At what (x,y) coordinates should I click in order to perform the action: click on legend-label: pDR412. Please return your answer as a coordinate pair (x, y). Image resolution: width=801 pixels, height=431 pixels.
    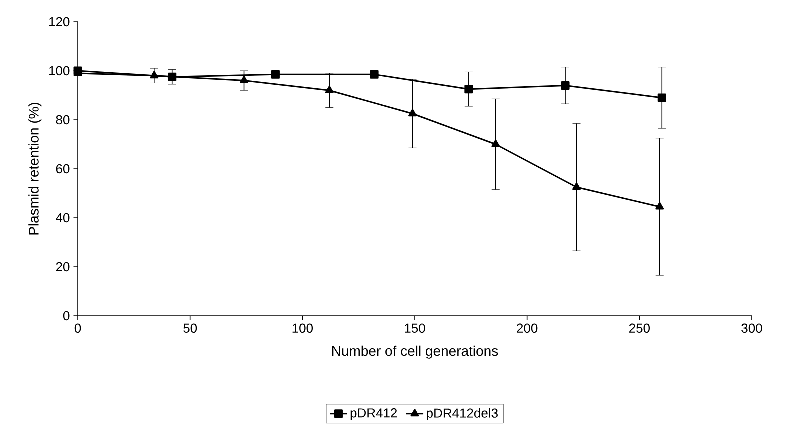
    Looking at the image, I should click on (374, 414).